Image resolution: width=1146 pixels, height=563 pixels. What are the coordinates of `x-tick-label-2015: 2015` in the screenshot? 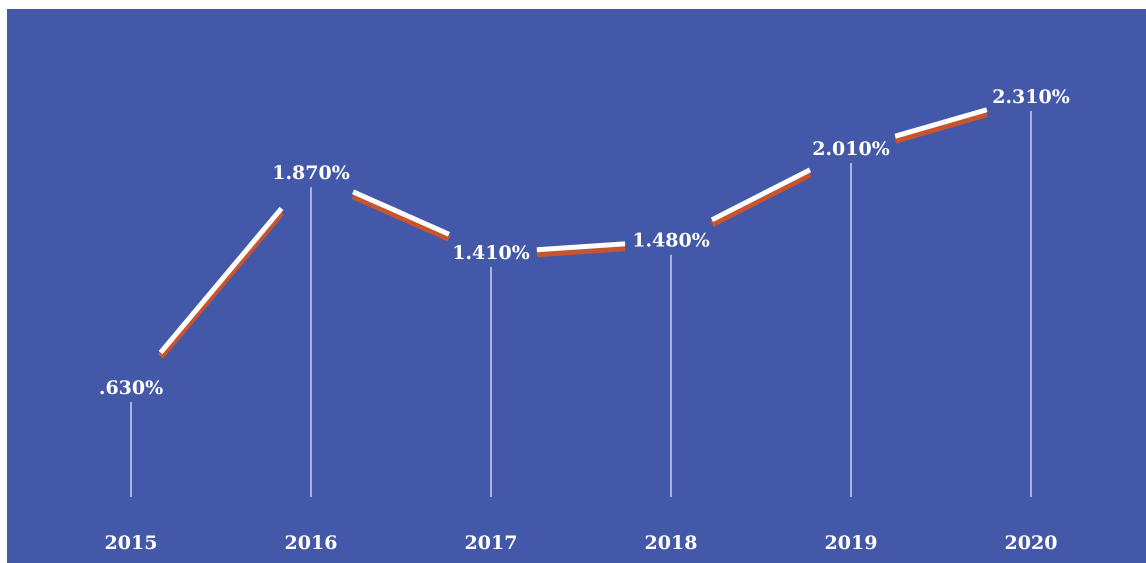 It's located at (131, 543).